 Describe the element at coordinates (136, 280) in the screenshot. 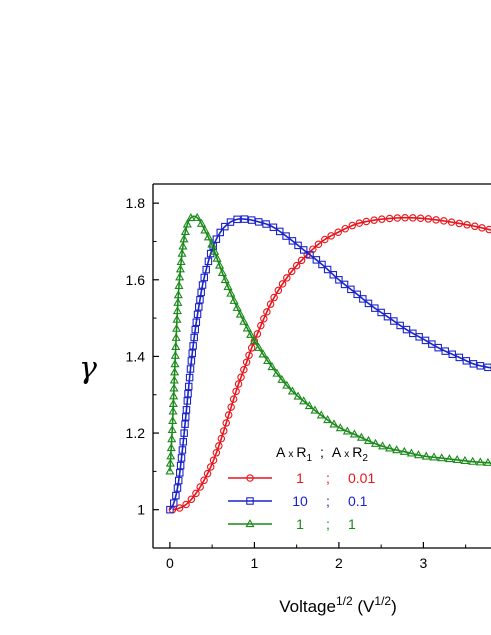

I see `y-tick-label: 1.6` at that location.